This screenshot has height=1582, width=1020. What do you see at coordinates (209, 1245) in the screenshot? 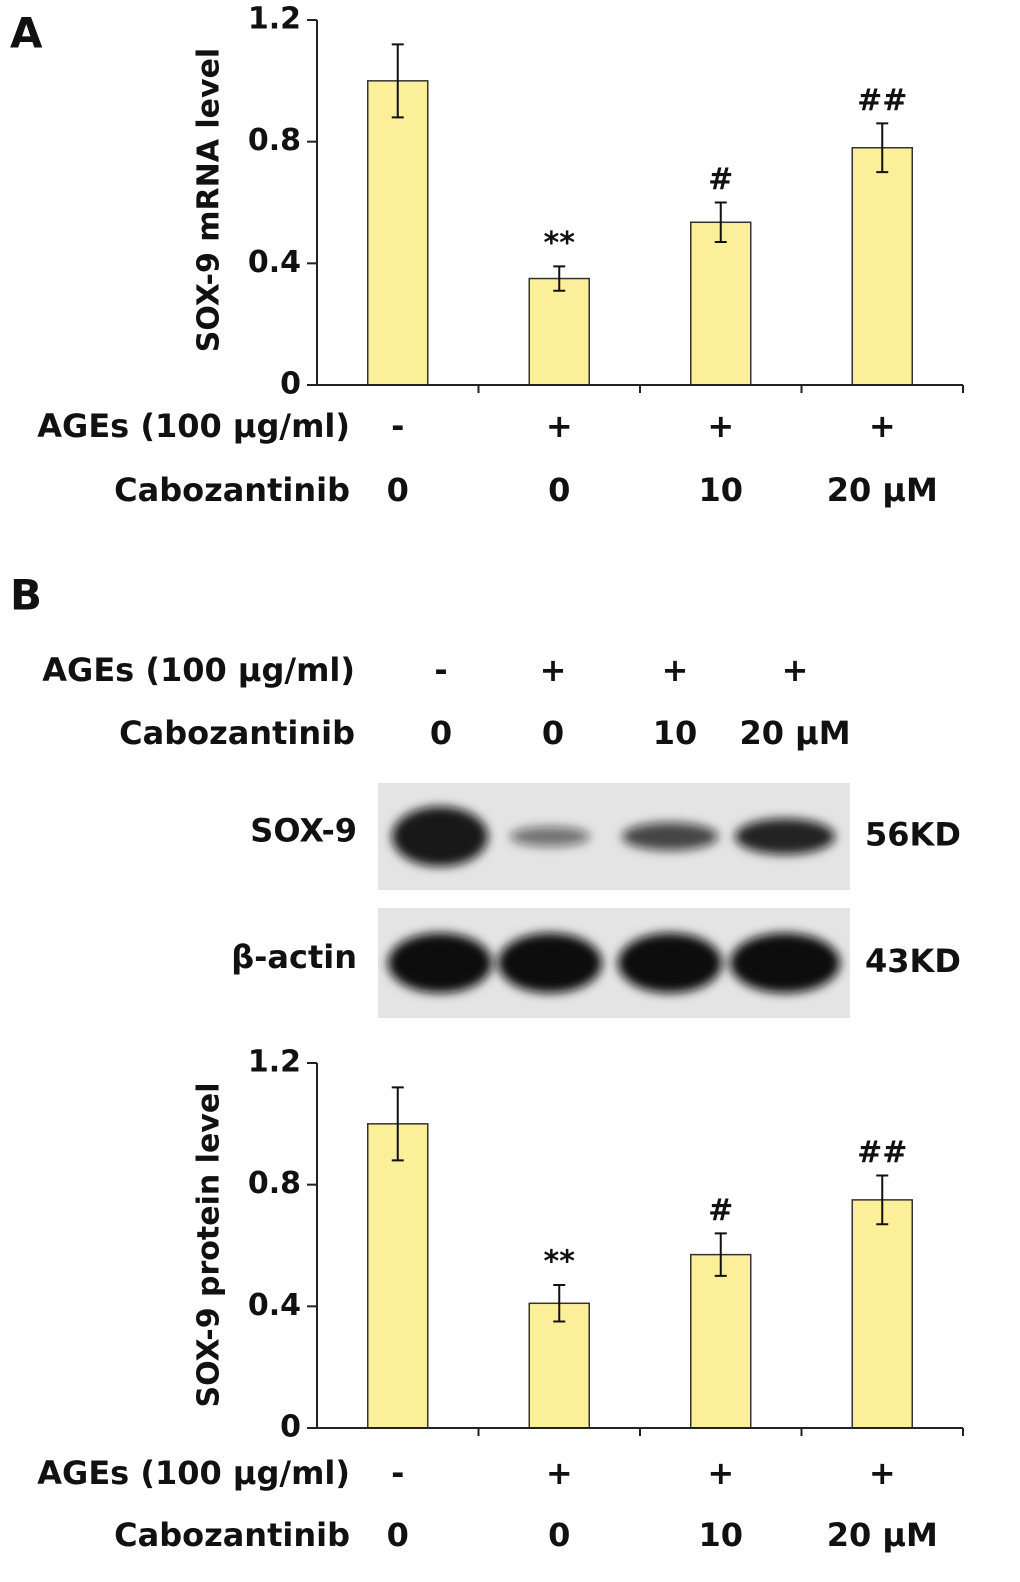
I see `y-axis-title: SOX-9 protein level` at bounding box center [209, 1245].